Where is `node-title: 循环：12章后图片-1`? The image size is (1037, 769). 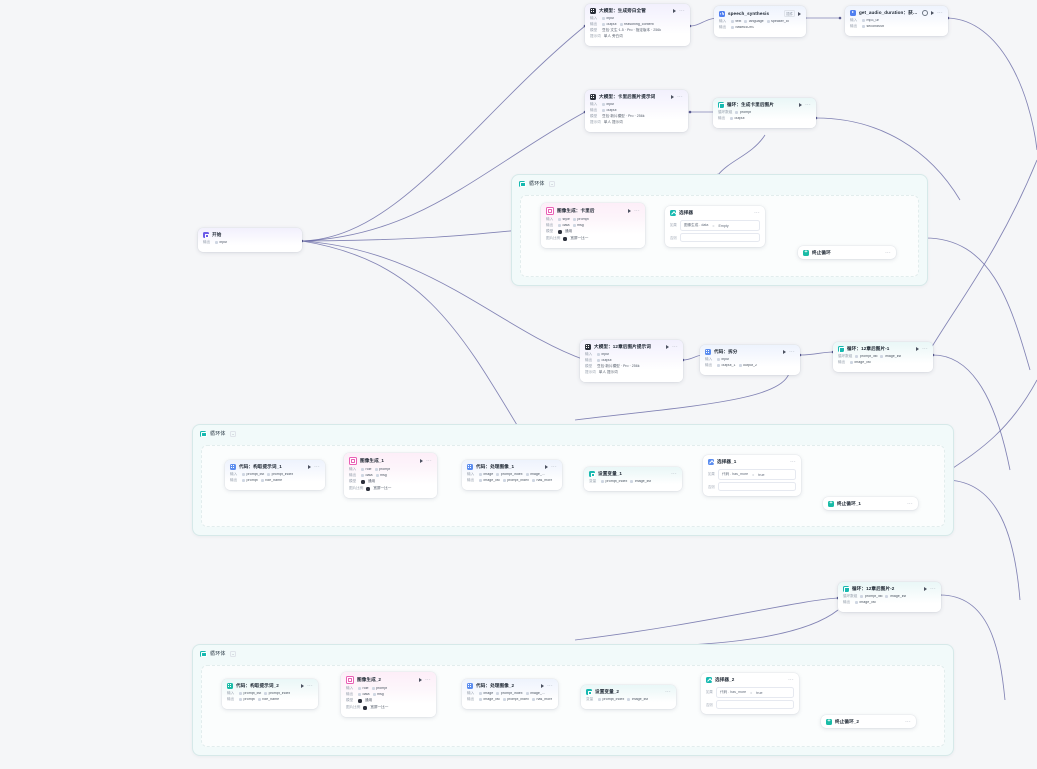 node-title: 循环：12章后图片-1 is located at coordinates (868, 348).